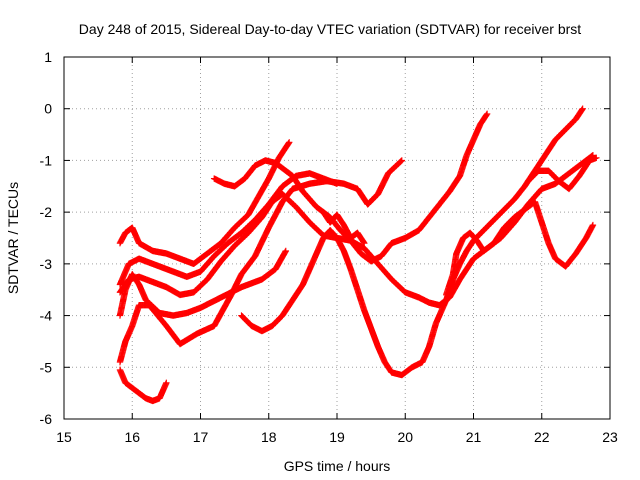 This screenshot has height=480, width=640. I want to click on y-tick-label: -6, so click(46, 419).